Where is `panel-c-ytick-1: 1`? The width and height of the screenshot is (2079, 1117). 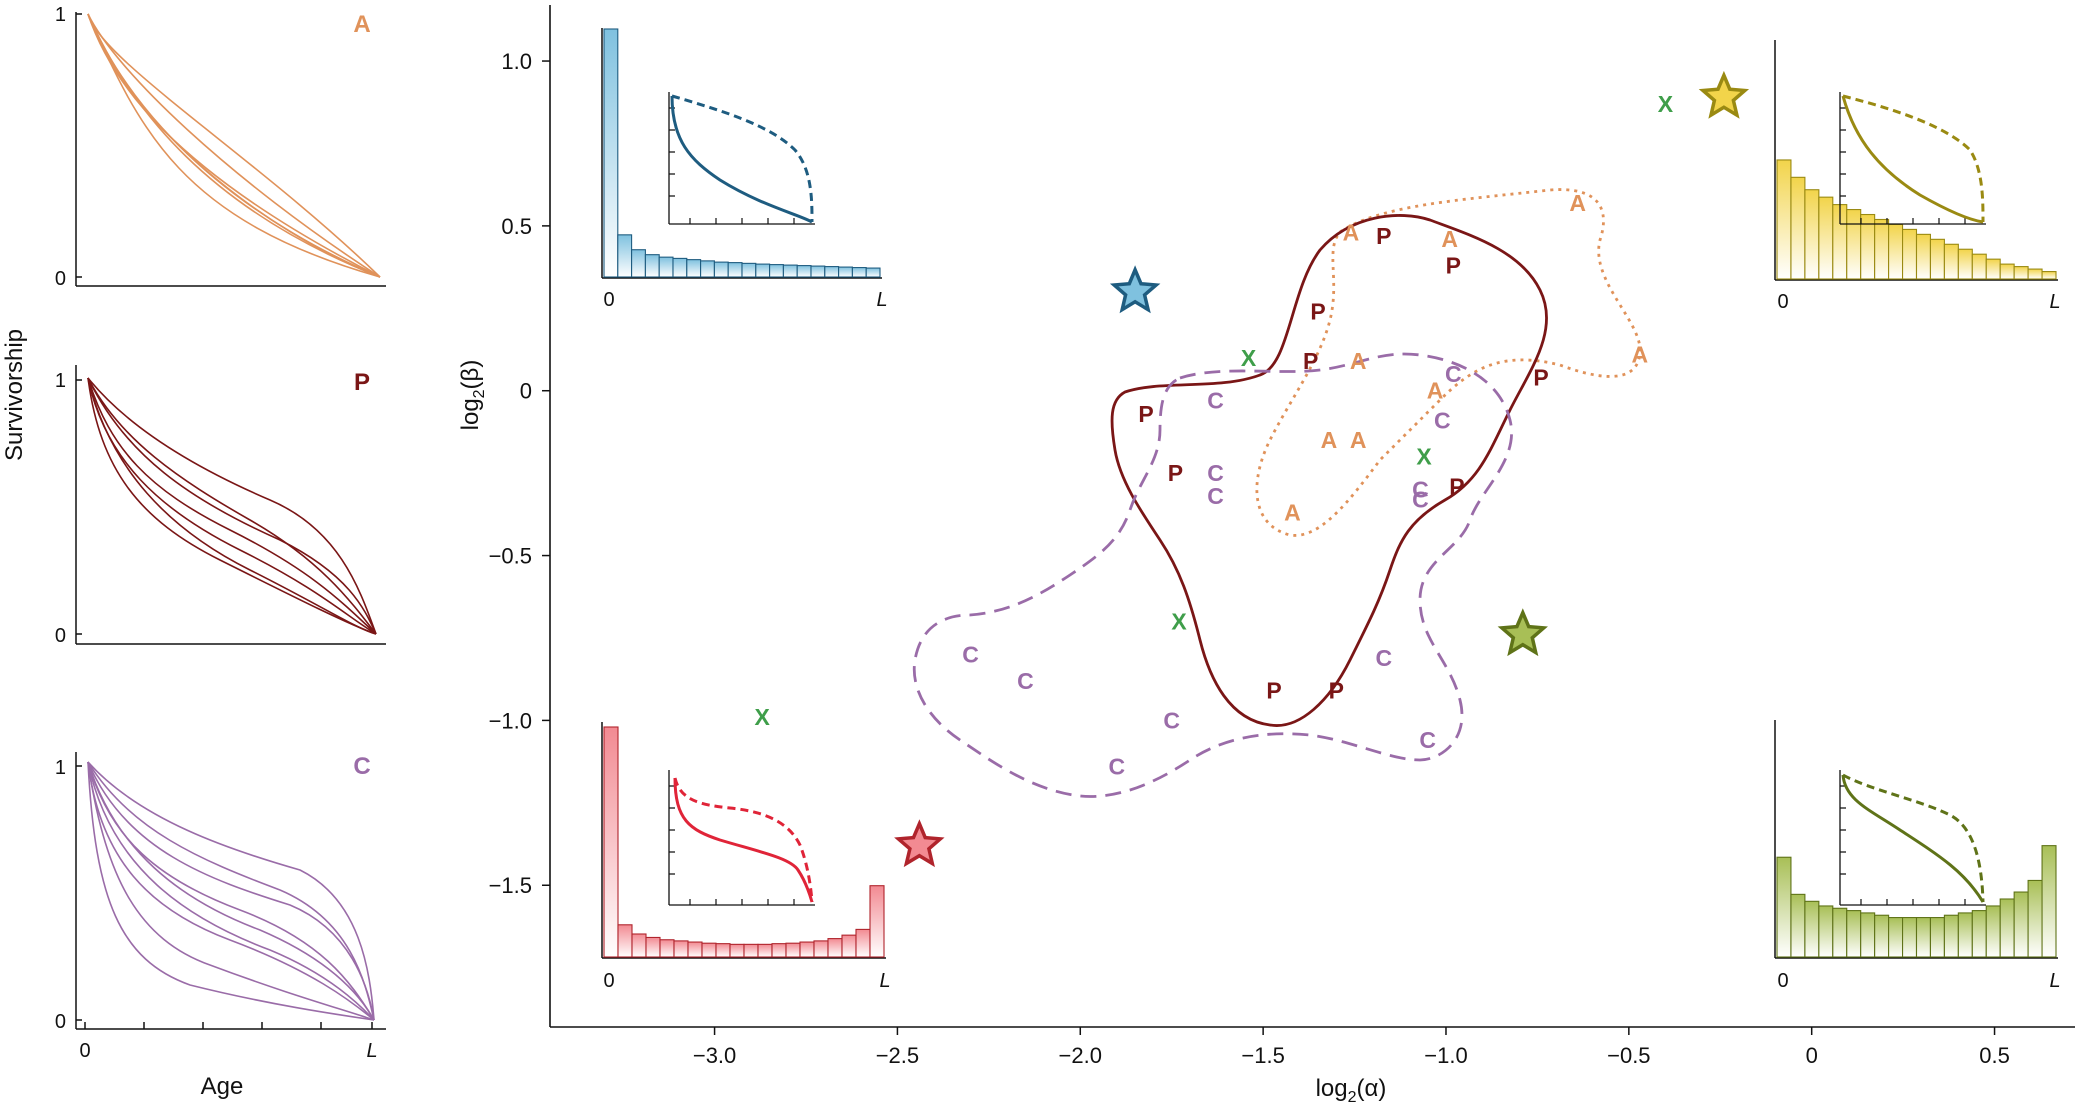
panel-c-ytick-1: 1 is located at coordinates (60, 768).